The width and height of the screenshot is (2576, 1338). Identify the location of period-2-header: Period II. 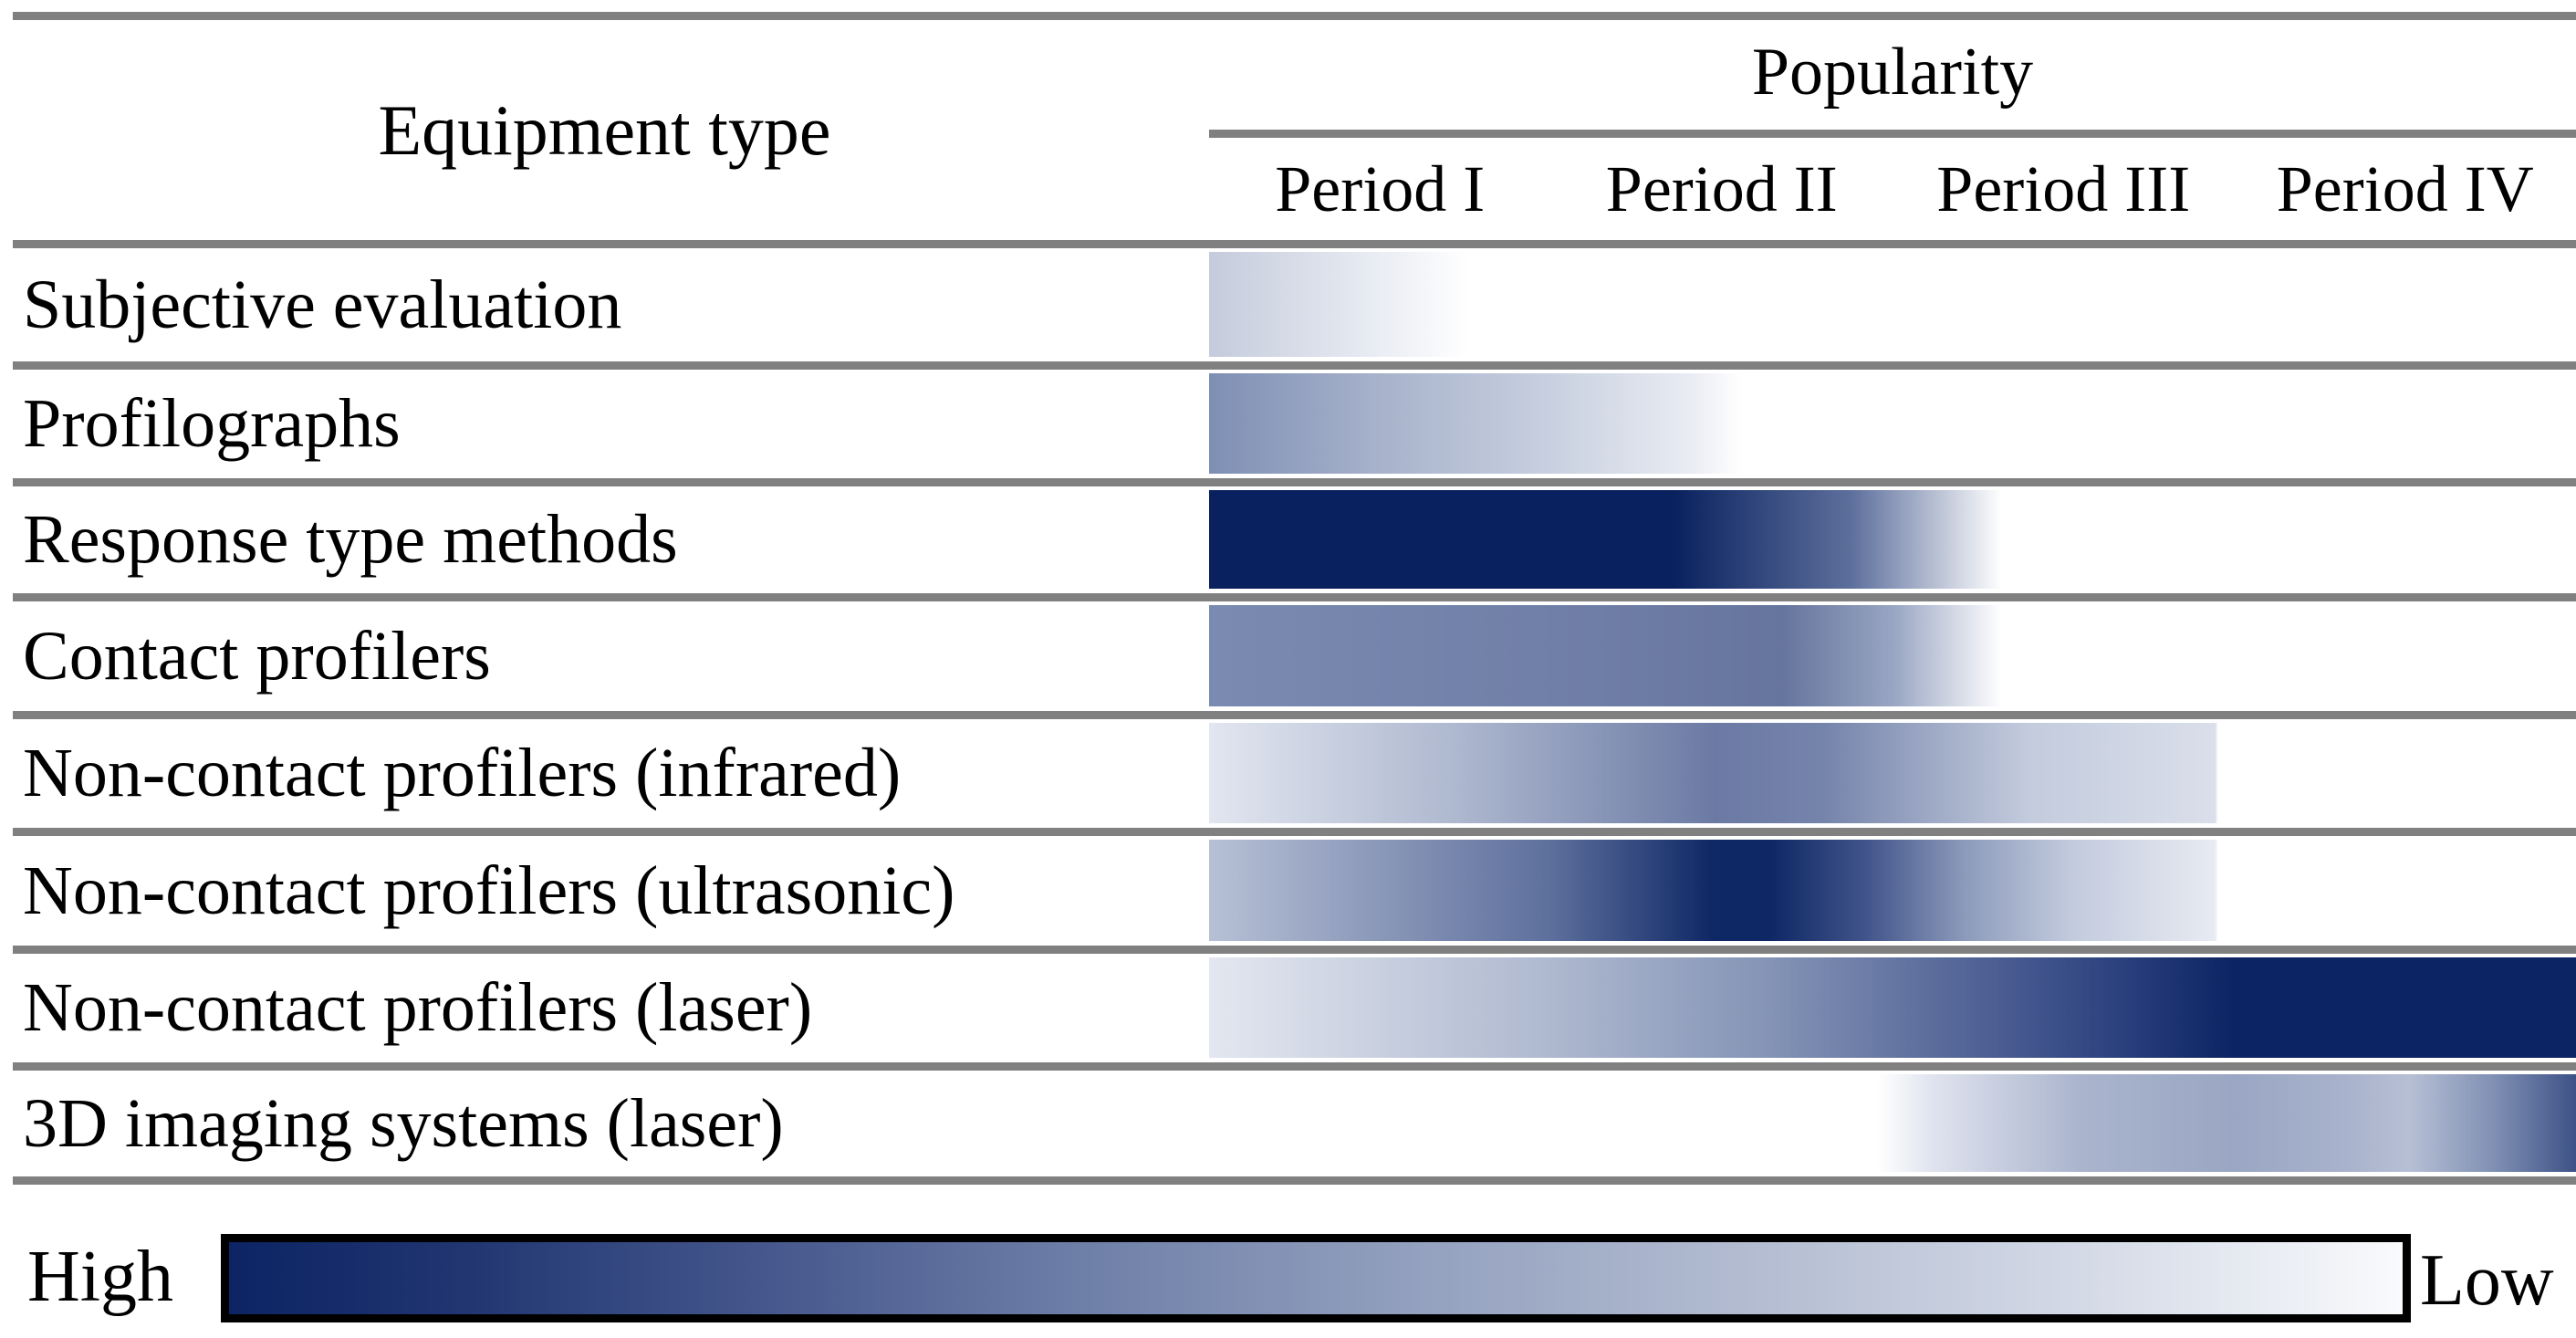
(1721, 188).